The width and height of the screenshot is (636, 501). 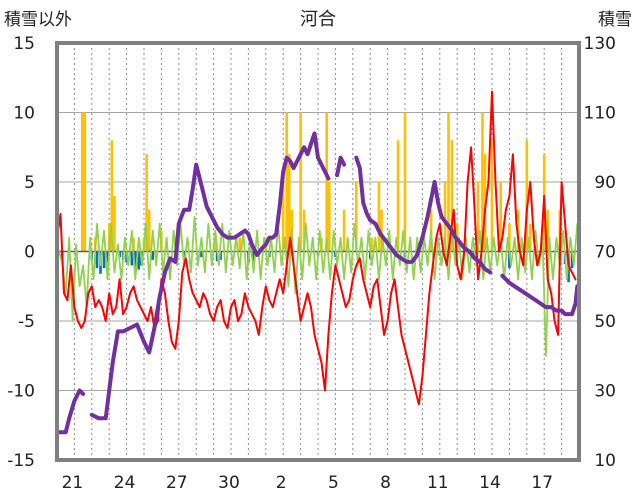 I want to click on x-tick-label: 5, so click(x=333, y=483).